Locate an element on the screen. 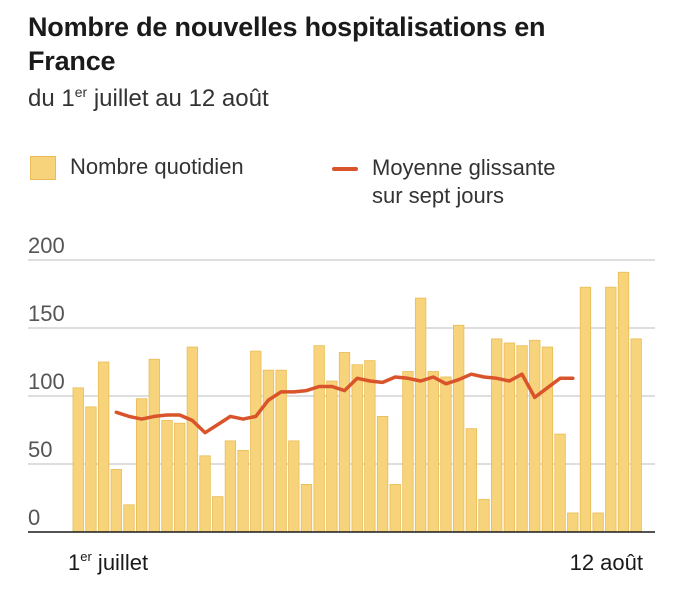  legend-line-swatch is located at coordinates (345, 169).